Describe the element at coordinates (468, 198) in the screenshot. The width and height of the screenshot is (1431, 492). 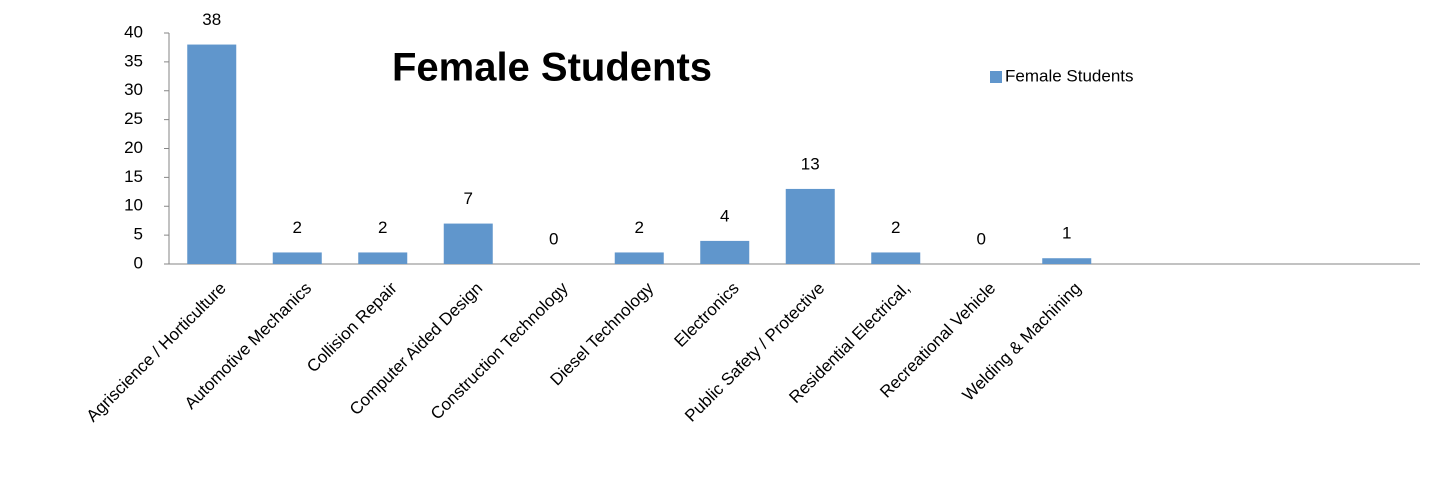
I see `data-label: 7` at that location.